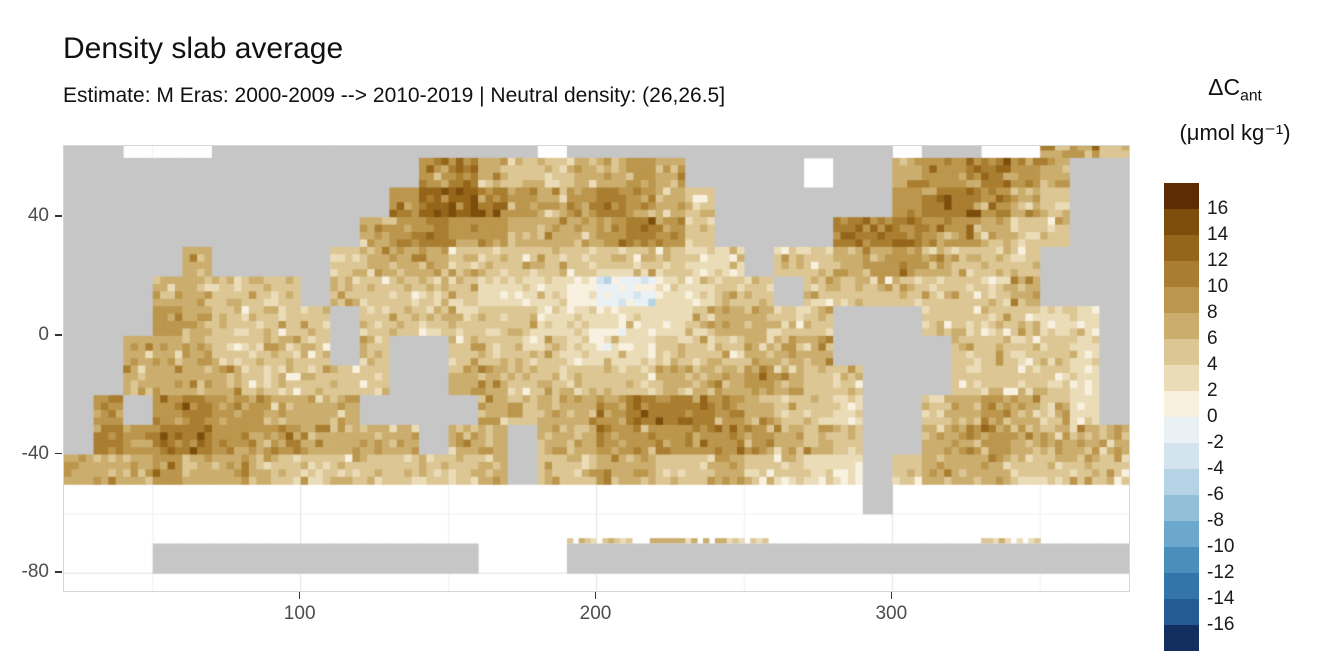 The width and height of the screenshot is (1344, 672). I want to click on legend-tick-label: -14, so click(1221, 598).